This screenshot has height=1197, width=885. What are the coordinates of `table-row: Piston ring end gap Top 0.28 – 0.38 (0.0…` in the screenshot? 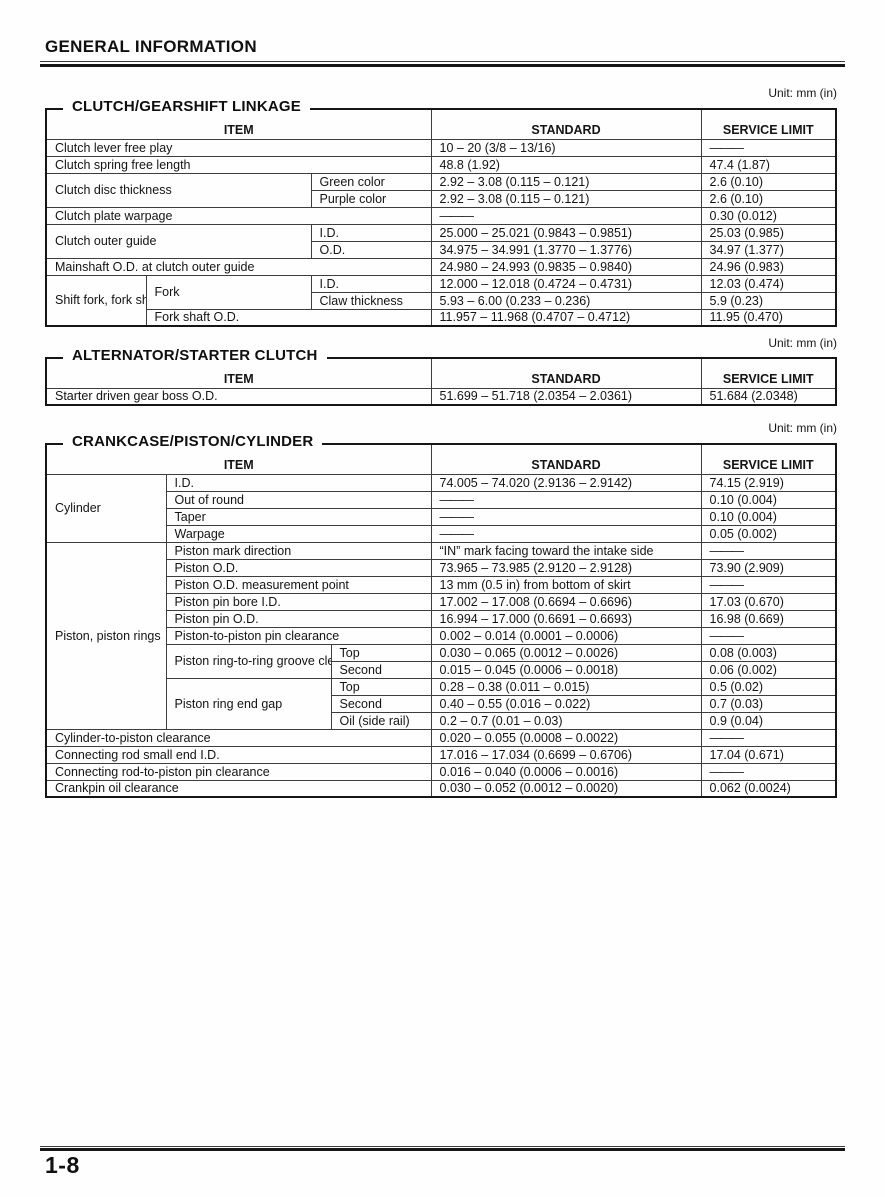 It's located at (441, 703).